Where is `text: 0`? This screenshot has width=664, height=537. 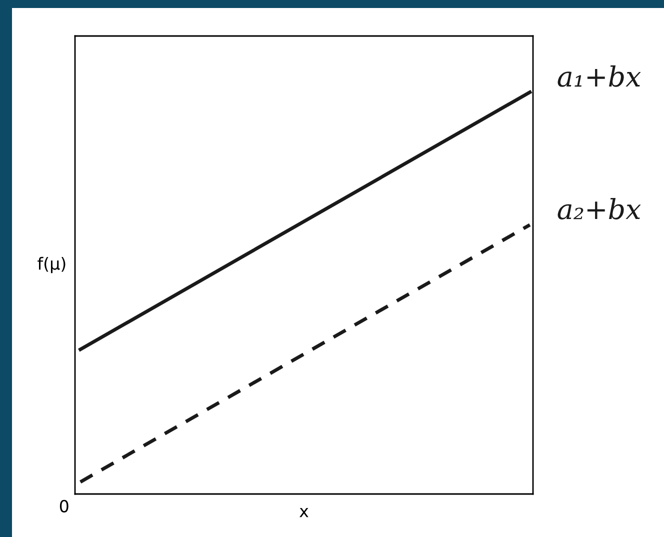
text: 0 is located at coordinates (64, 506).